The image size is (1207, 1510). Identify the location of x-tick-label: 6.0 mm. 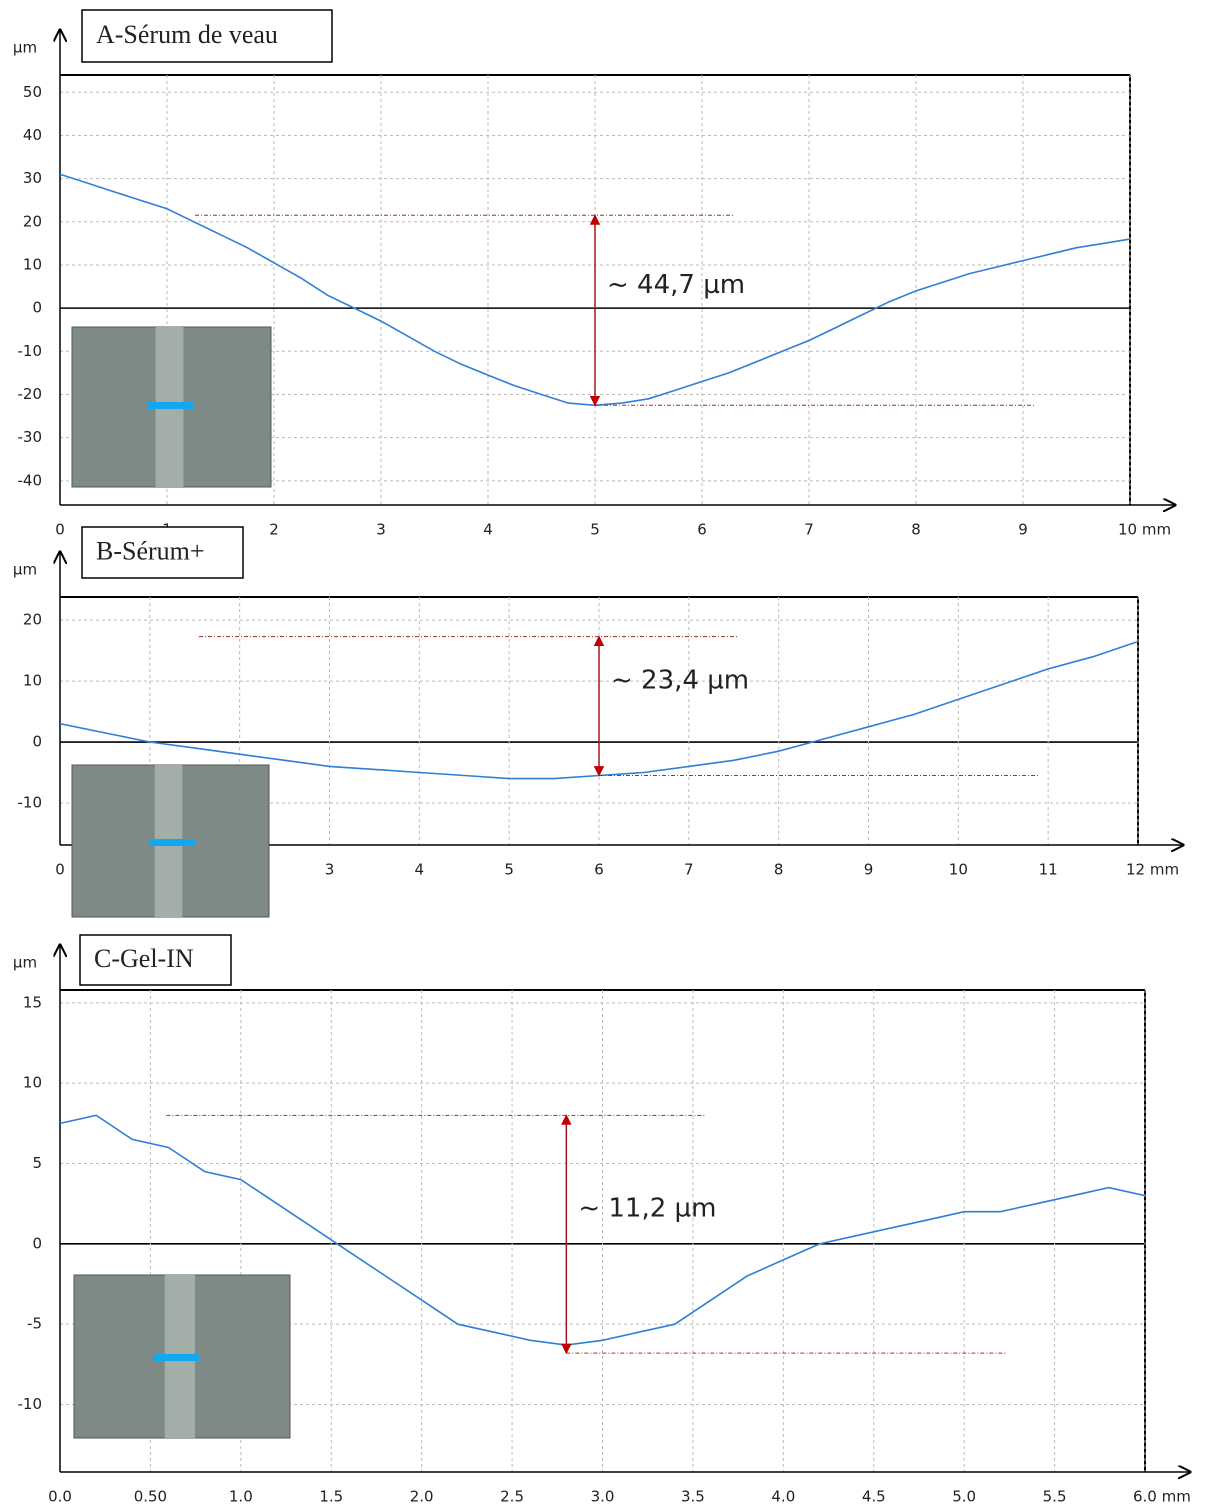
(1162, 1497).